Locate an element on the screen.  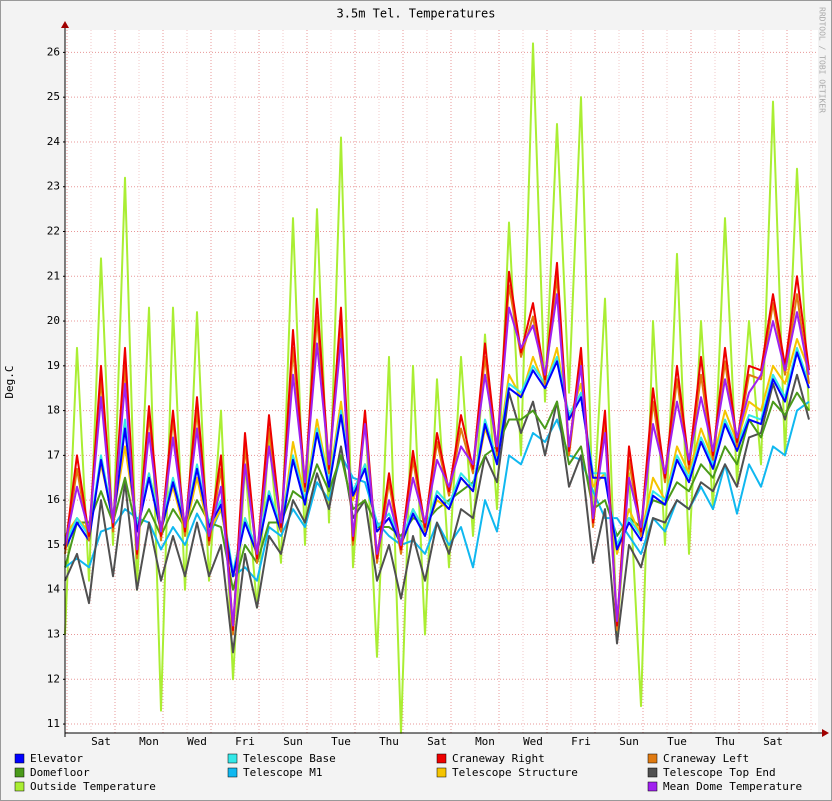
y-tick-label: 18 is located at coordinates (53, 410).